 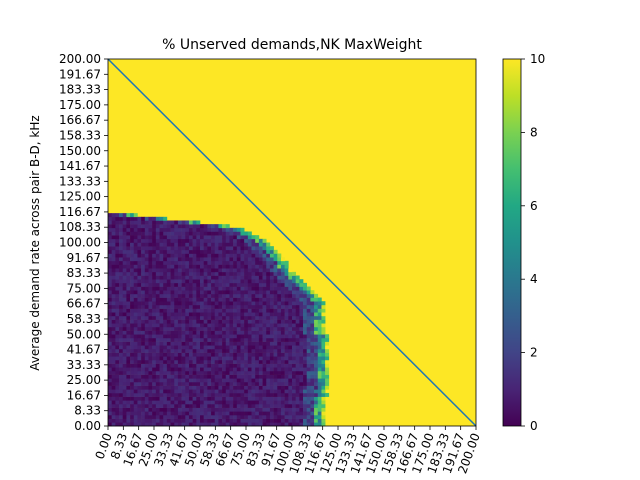 What do you see at coordinates (80, 197) in the screenshot?
I see `y-tick-label: 125.00` at bounding box center [80, 197].